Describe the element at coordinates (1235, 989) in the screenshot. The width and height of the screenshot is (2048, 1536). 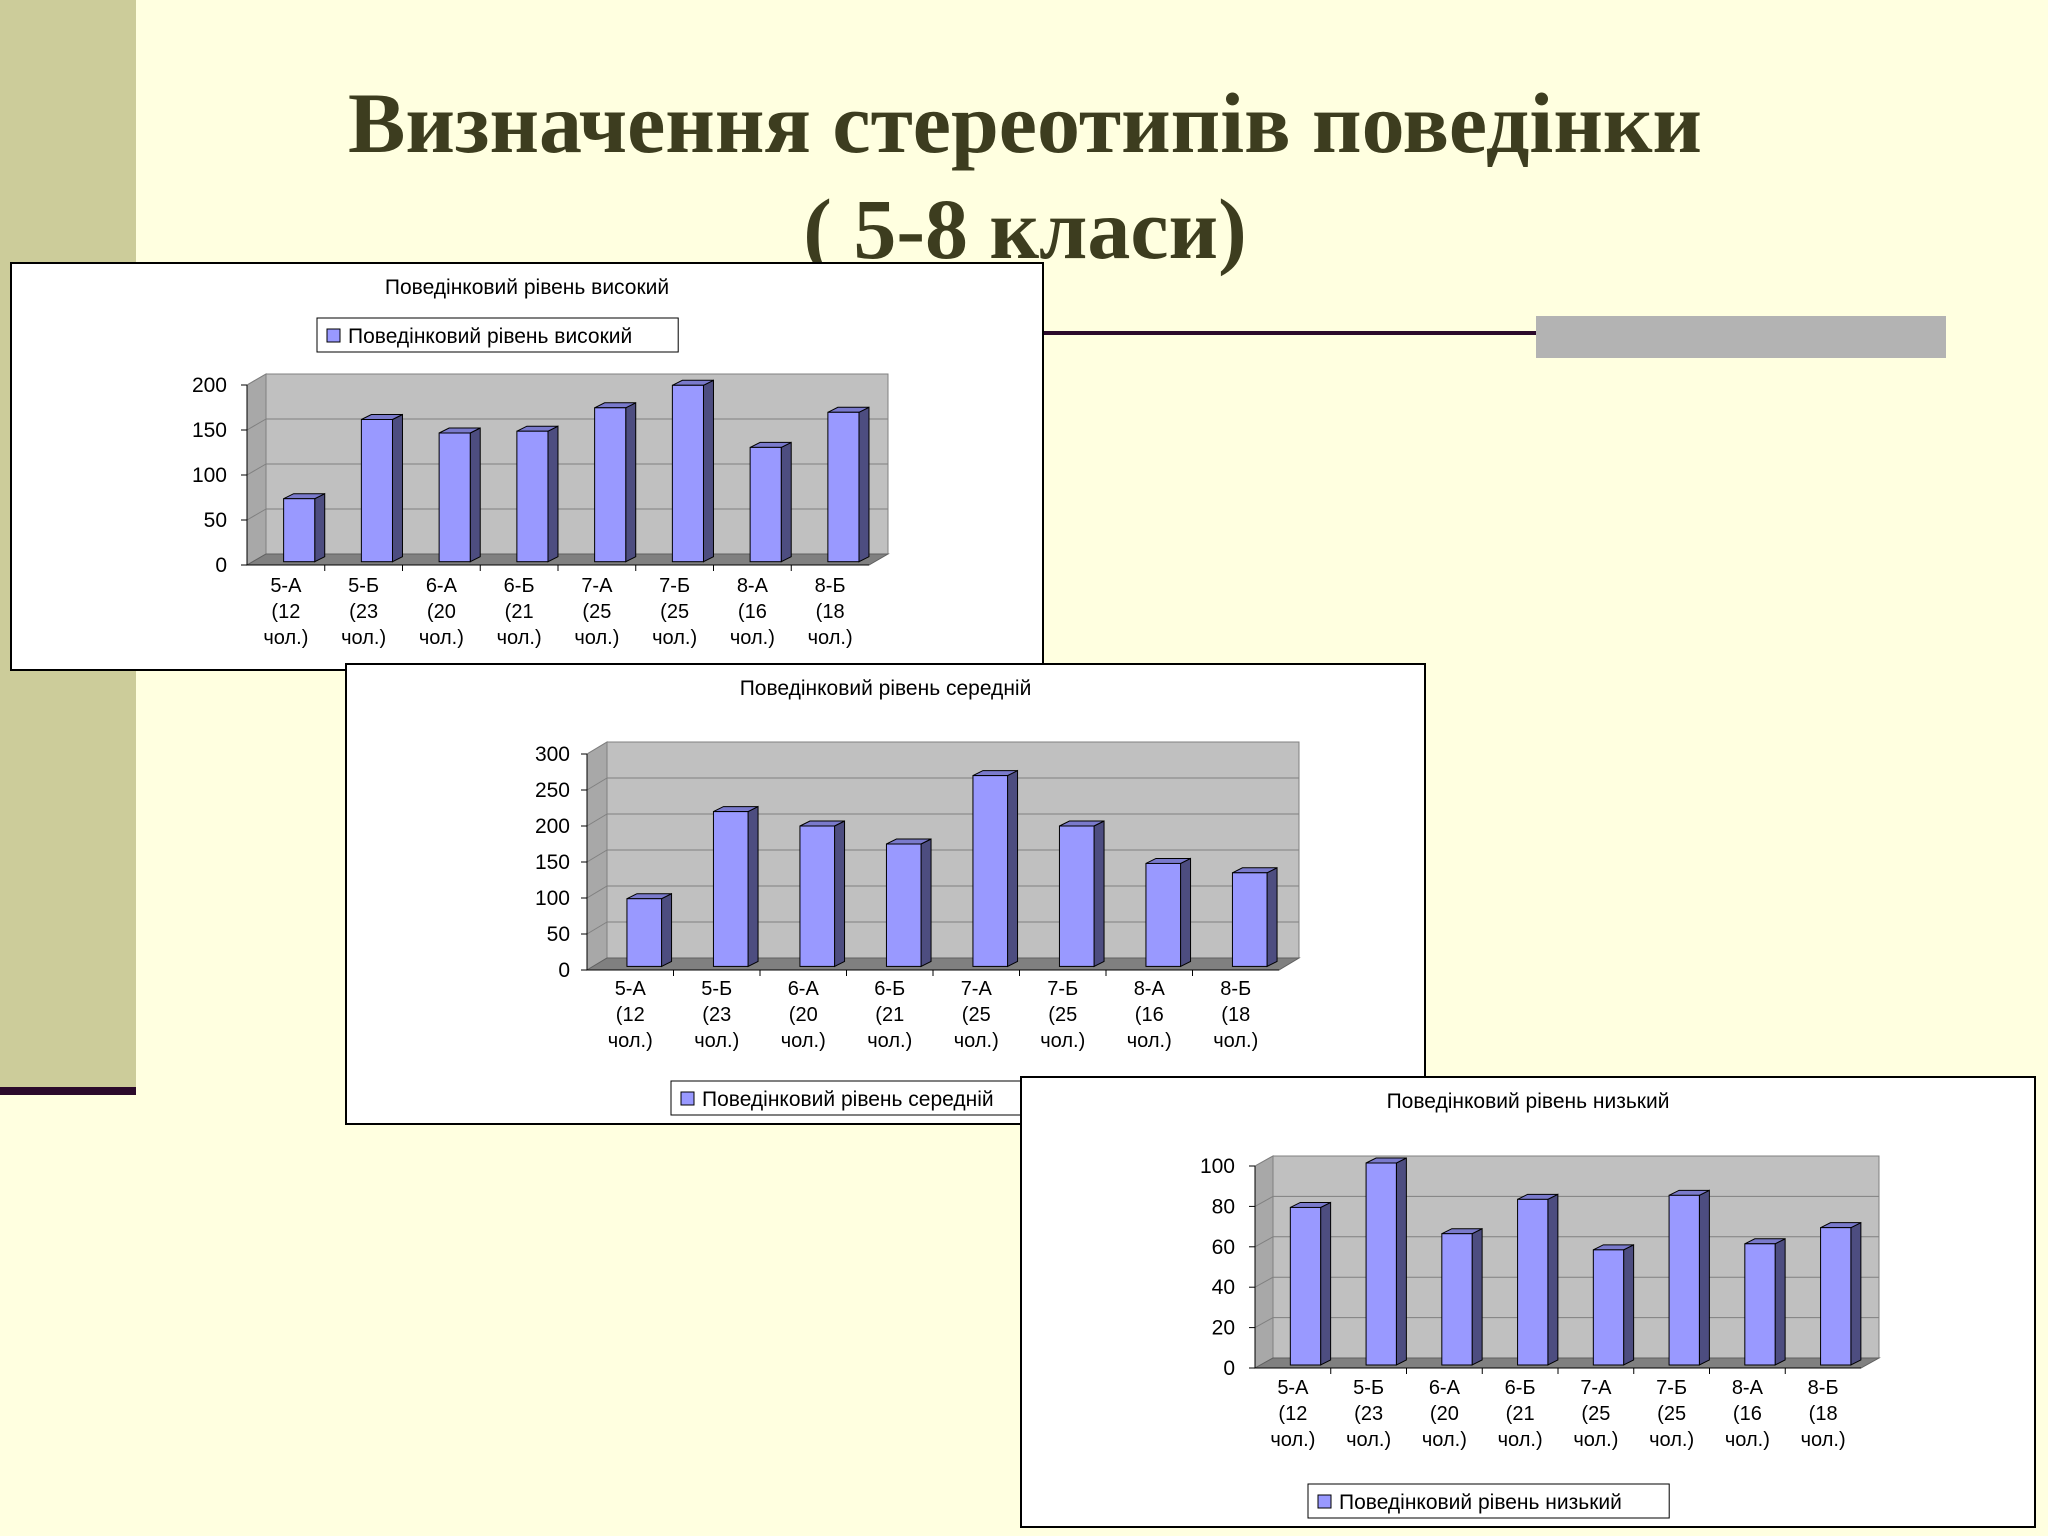
I see `x-tick-label-line: 8-Б` at that location.